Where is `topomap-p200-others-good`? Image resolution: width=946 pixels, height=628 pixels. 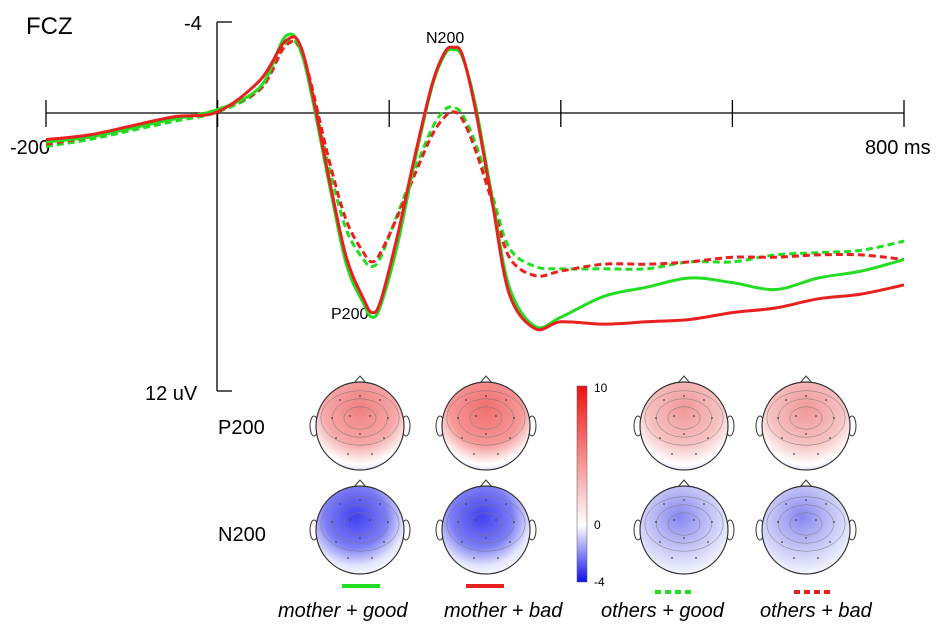 topomap-p200-others-good is located at coordinates (684, 423).